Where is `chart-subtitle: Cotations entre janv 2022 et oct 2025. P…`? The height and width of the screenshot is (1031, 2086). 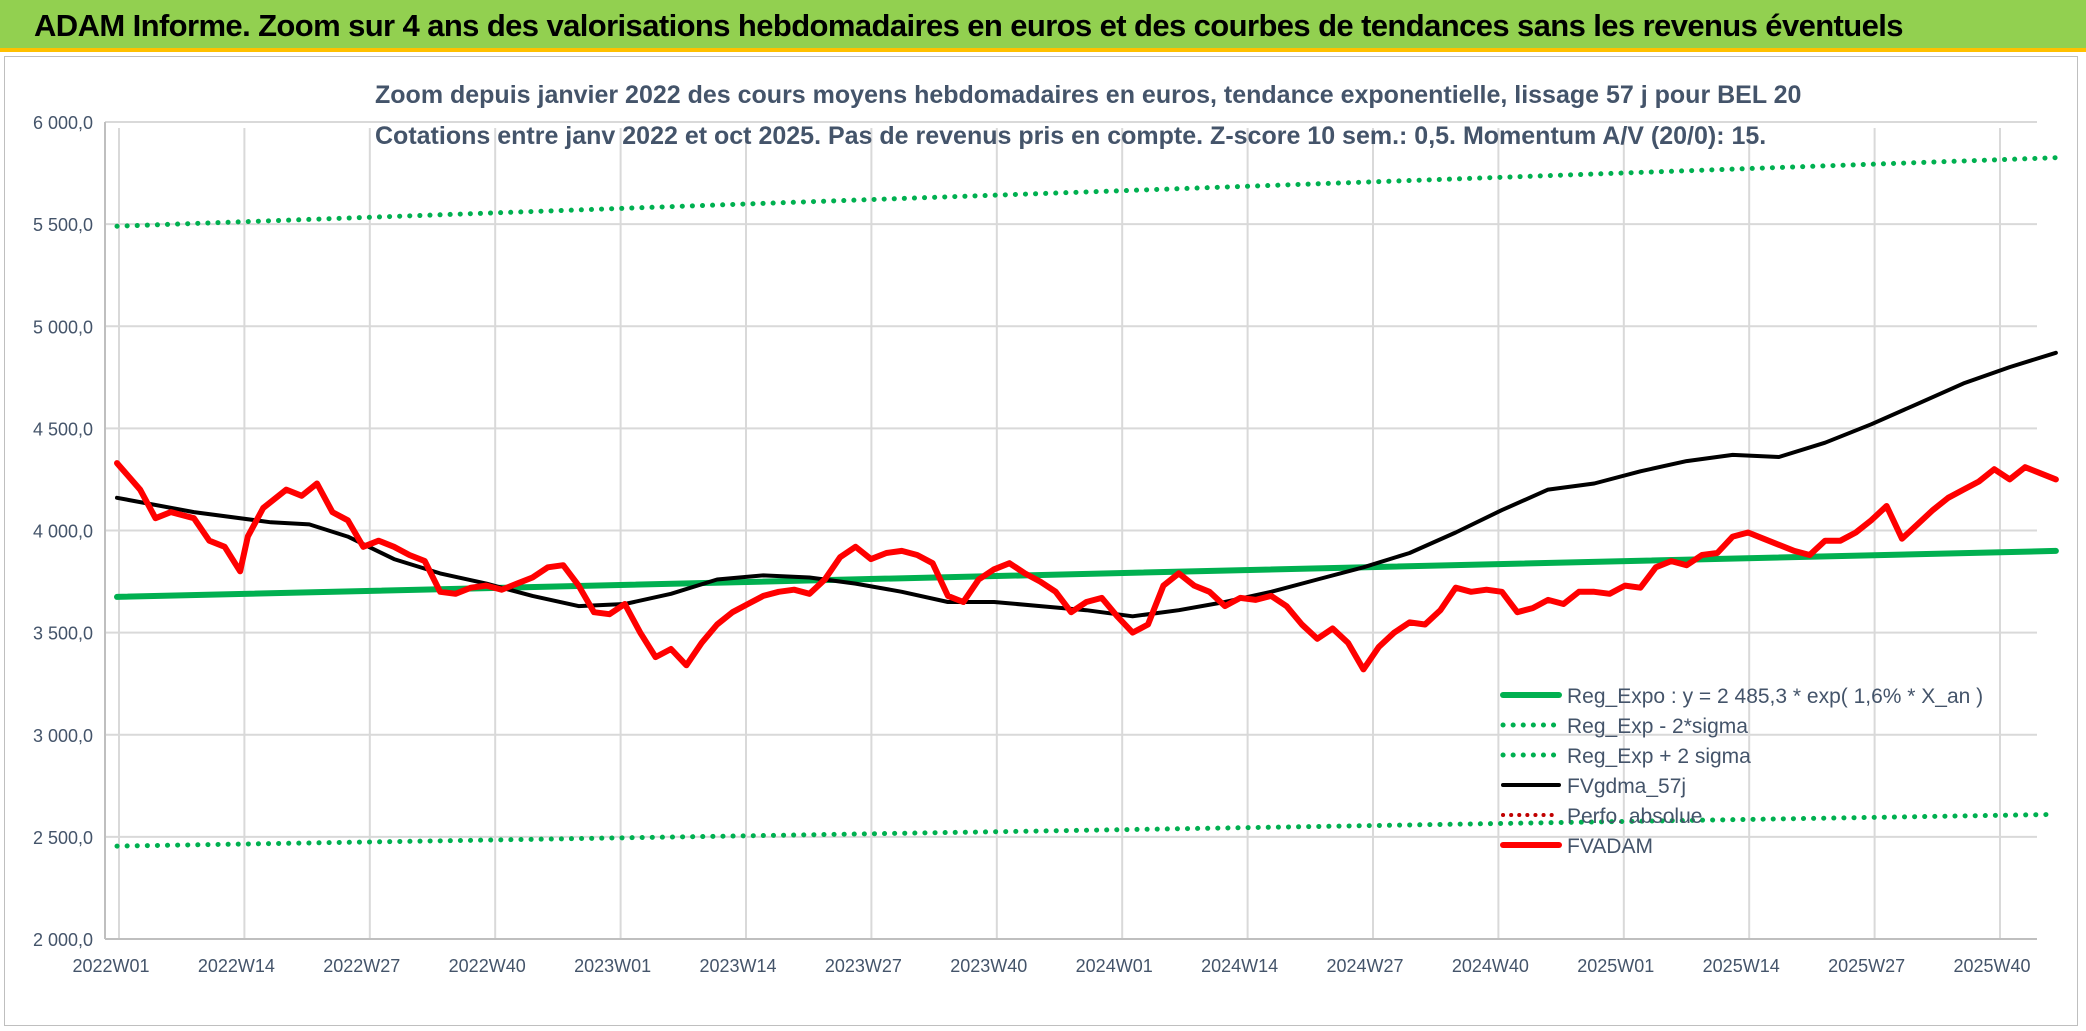 chart-subtitle: Cotations entre janv 2022 et oct 2025. P… is located at coordinates (1070, 136).